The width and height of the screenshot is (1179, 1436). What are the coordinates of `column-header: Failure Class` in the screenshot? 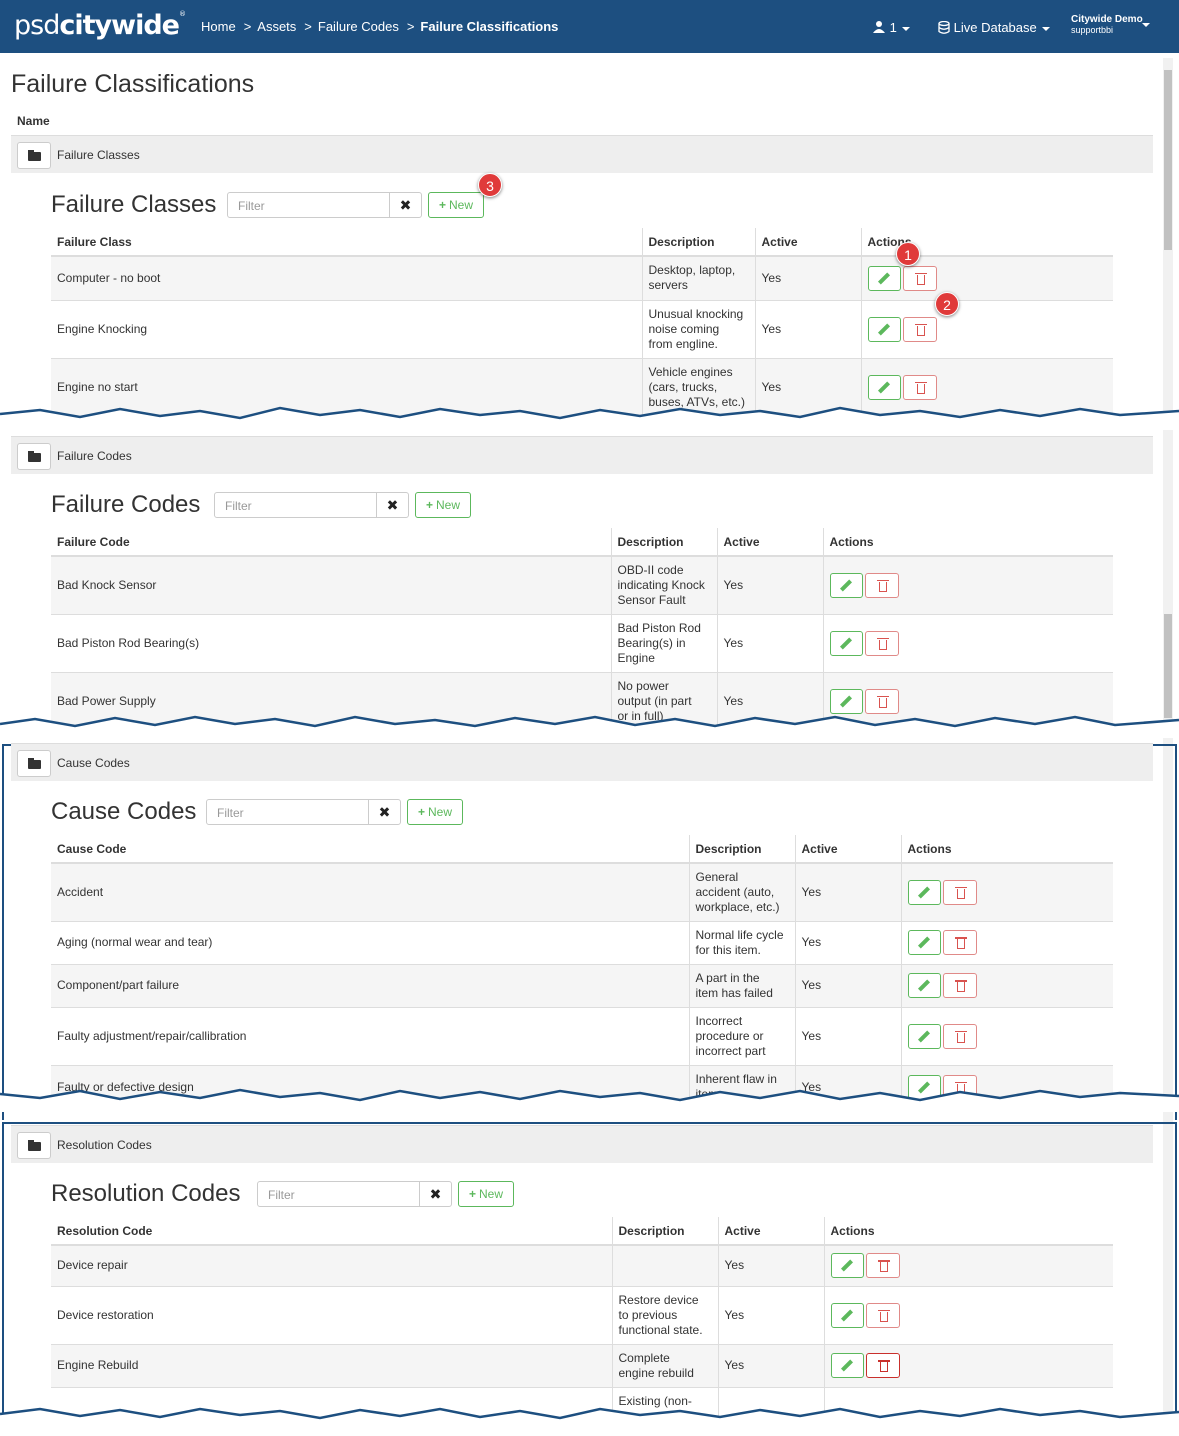 It's located at (346, 242).